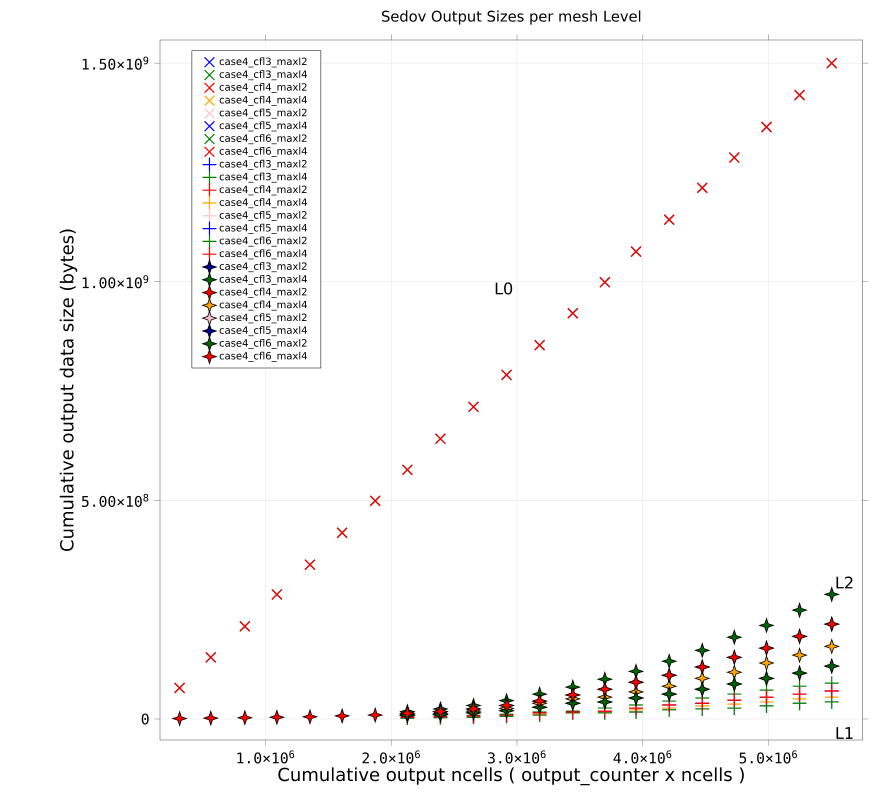  I want to click on x-tick-label: 2.0×10$^{6}$, so click(391, 757).